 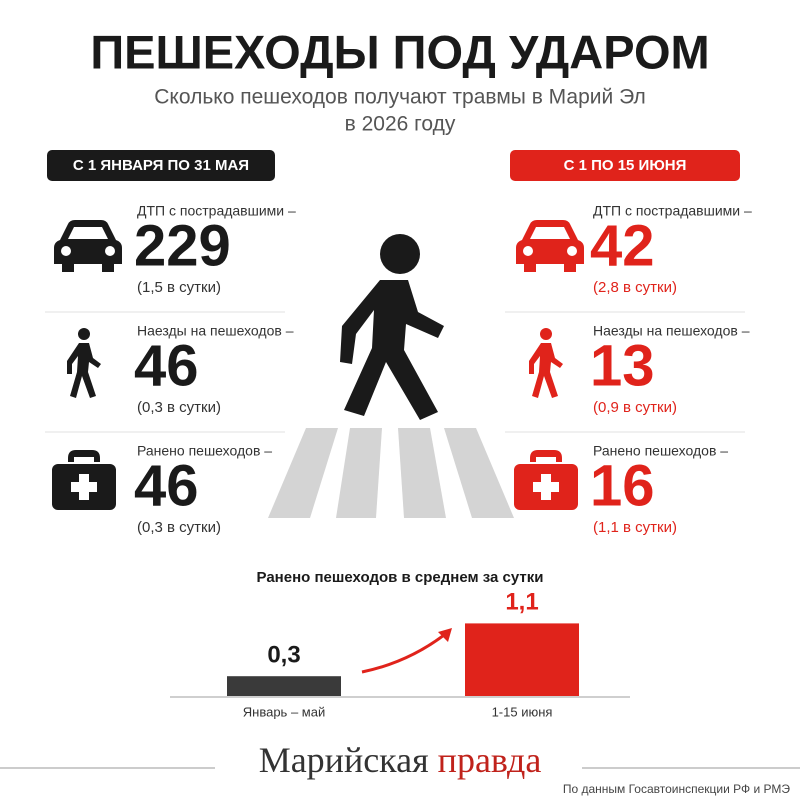 What do you see at coordinates (399, 51) in the screenshot?
I see `title: ПЕШЕХОДЫ ПОД УДАРОМ` at bounding box center [399, 51].